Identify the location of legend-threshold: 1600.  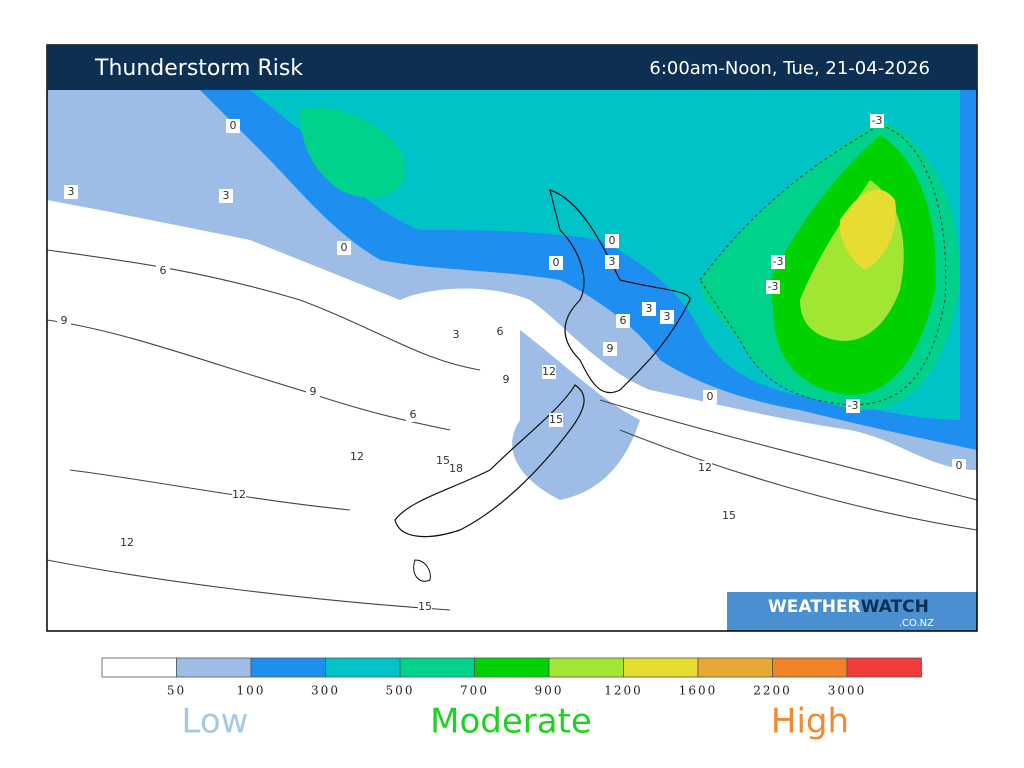
(698, 691).